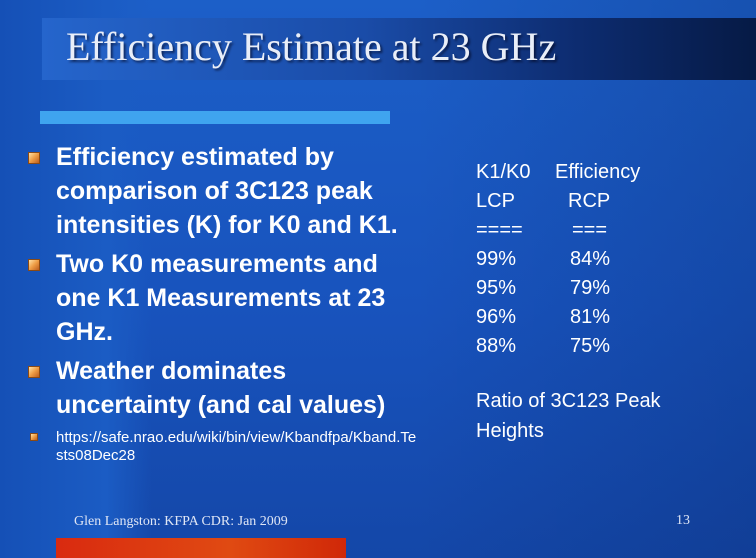 Image resolution: width=756 pixels, height=558 pixels. I want to click on col2-cell: ===, so click(590, 230).